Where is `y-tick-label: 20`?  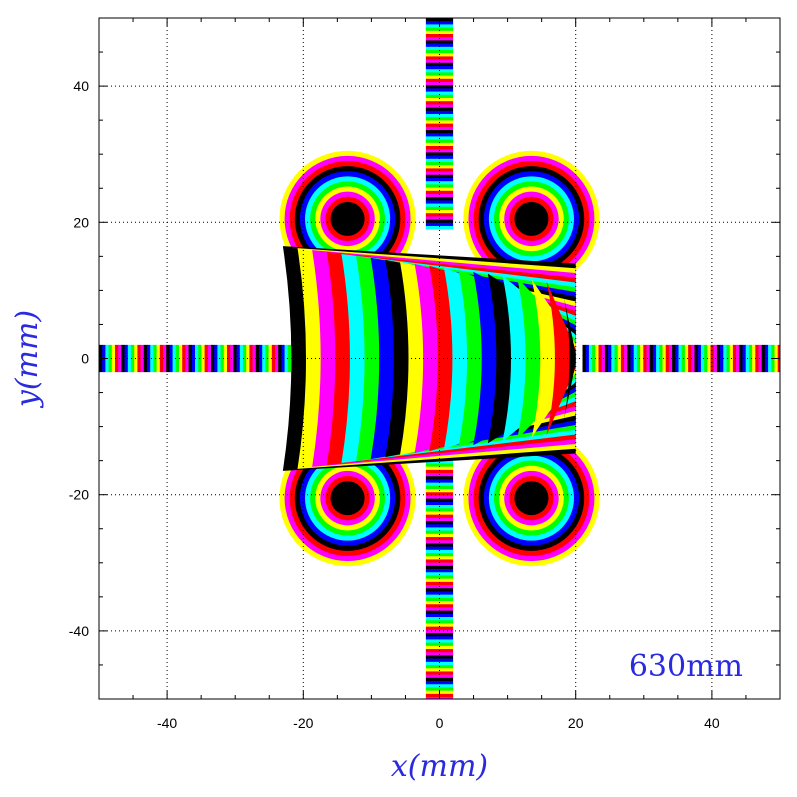 y-tick-label: 20 is located at coordinates (81, 222).